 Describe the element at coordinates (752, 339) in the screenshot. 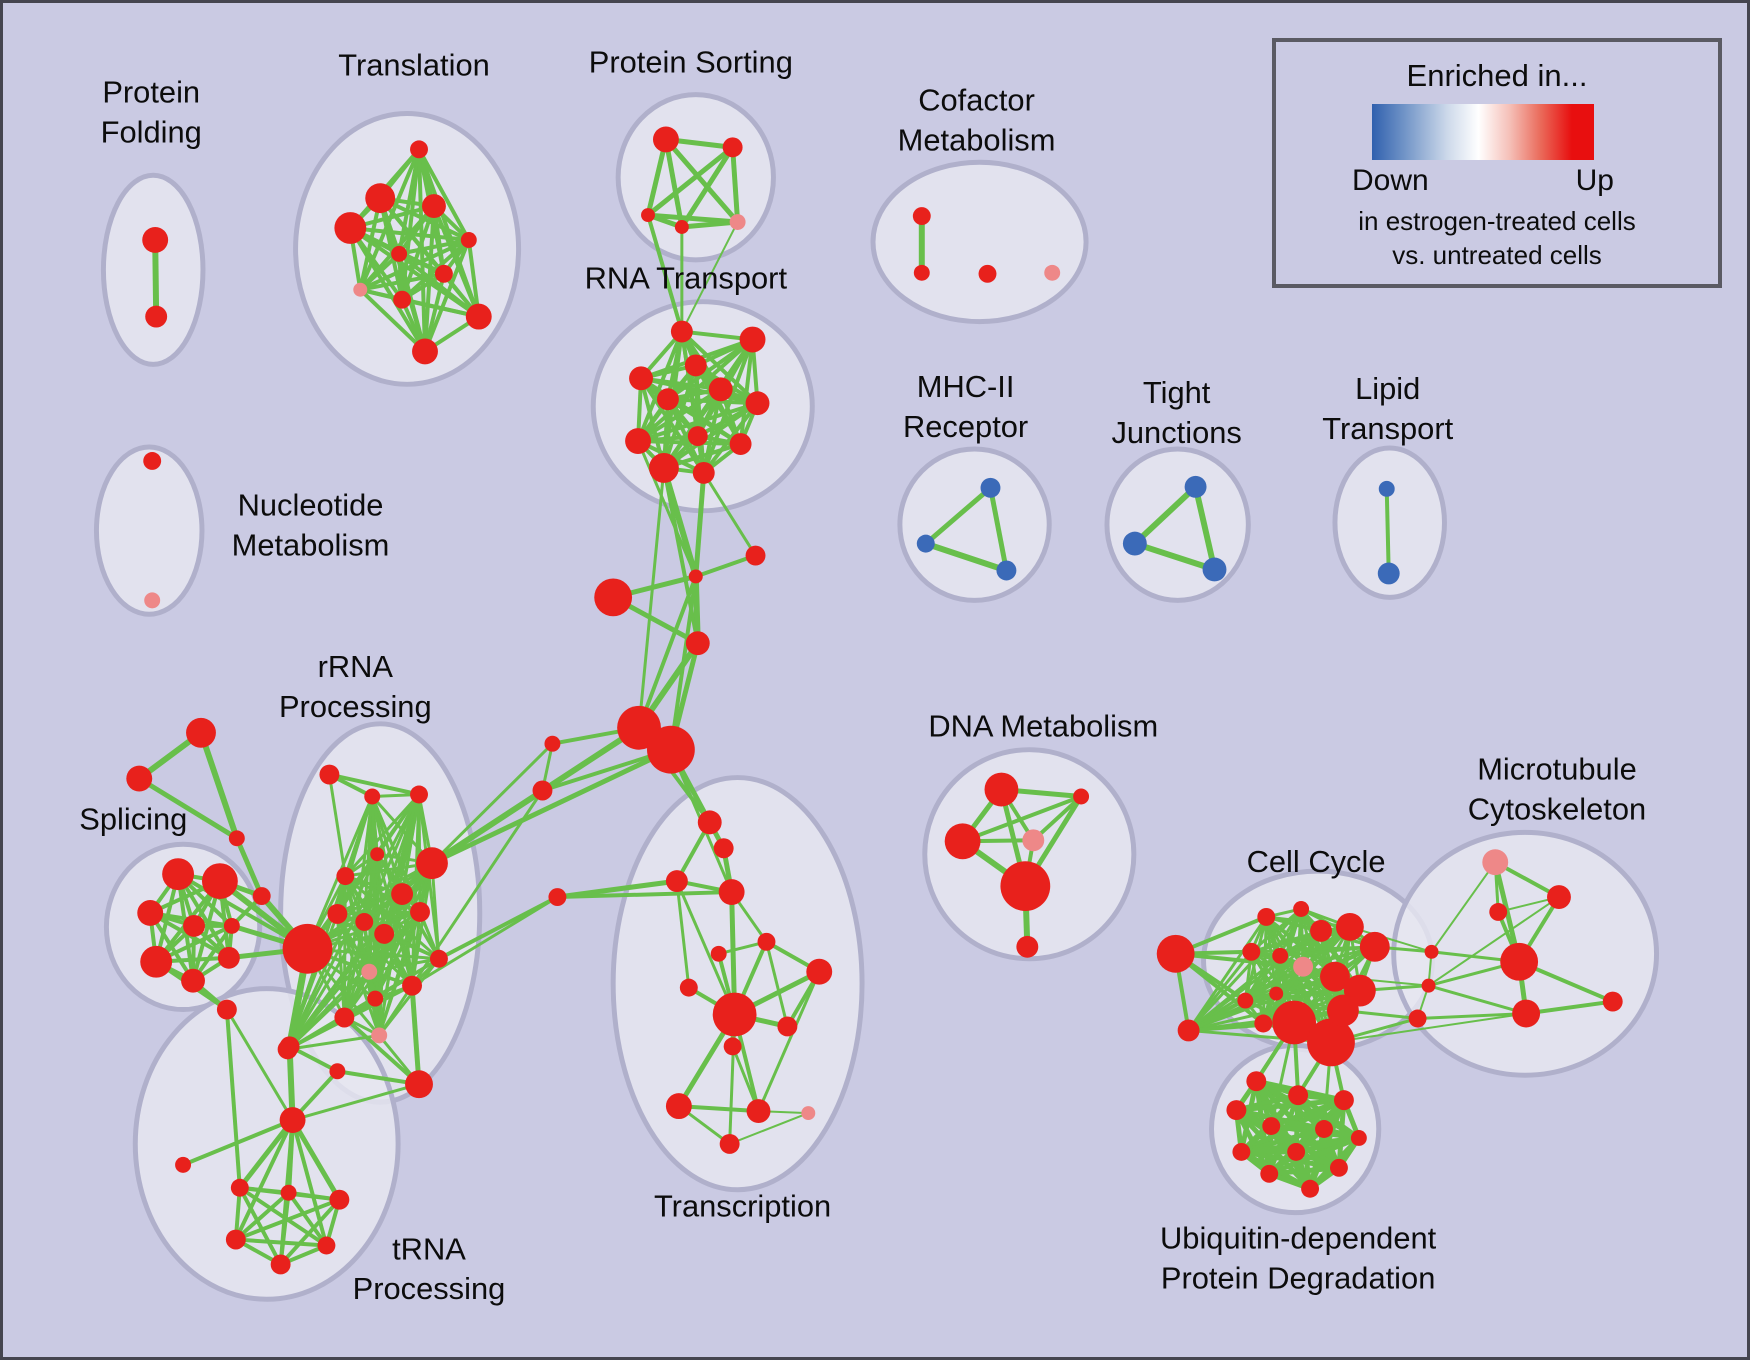

I see `network-node-rt1` at that location.